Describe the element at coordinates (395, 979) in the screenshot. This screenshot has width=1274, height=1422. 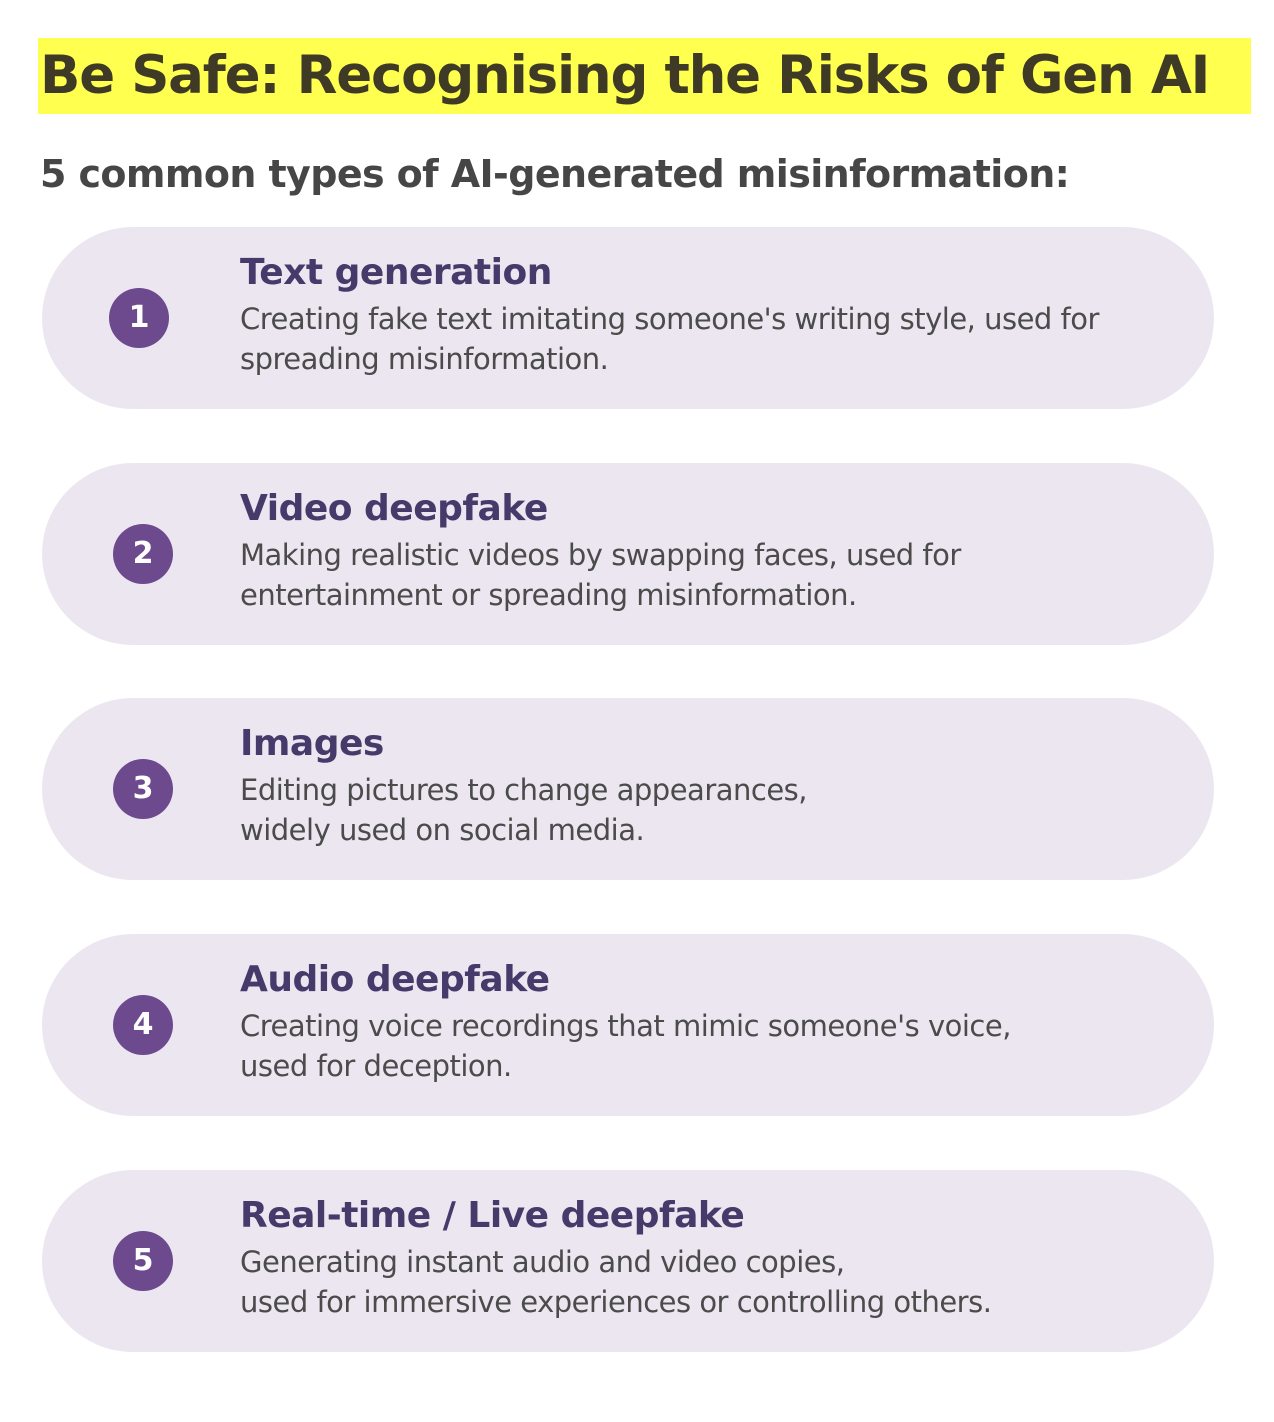
I see `item-title: Audio deepfake` at that location.